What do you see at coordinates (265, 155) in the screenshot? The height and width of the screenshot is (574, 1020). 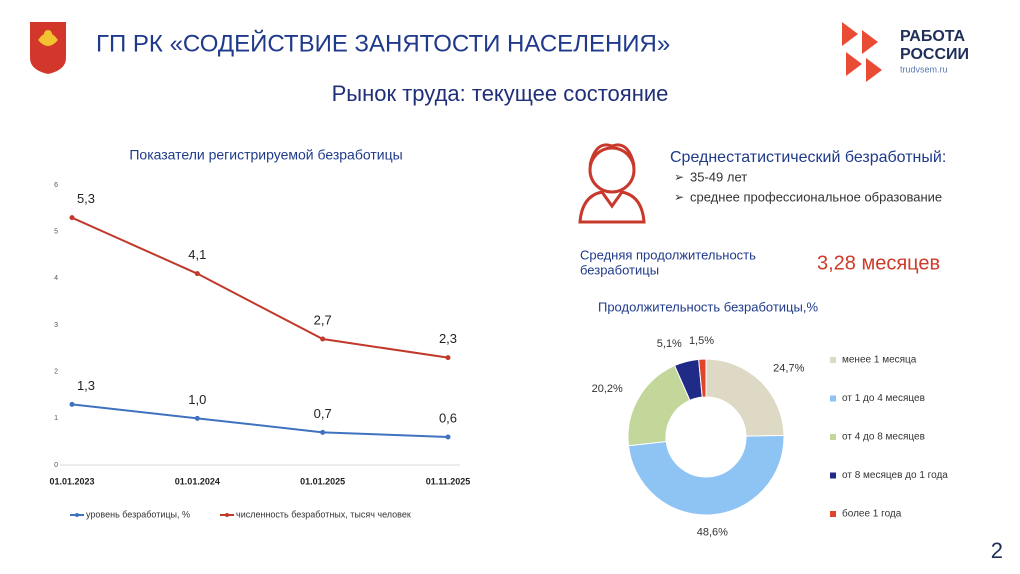 I see `chart-title: Показатели регистрируемой безработицы` at bounding box center [265, 155].